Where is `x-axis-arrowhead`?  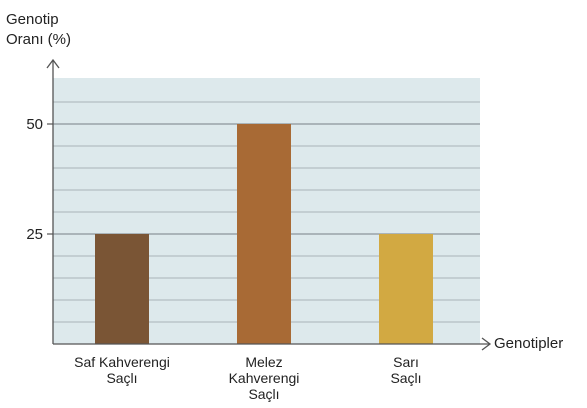 x-axis-arrowhead is located at coordinates (486, 344).